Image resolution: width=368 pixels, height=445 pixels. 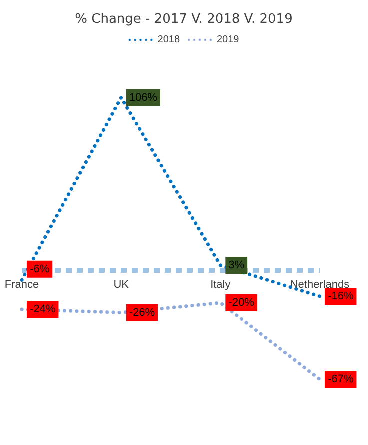 What do you see at coordinates (236, 266) in the screenshot?
I see `data-label: 3%` at bounding box center [236, 266].